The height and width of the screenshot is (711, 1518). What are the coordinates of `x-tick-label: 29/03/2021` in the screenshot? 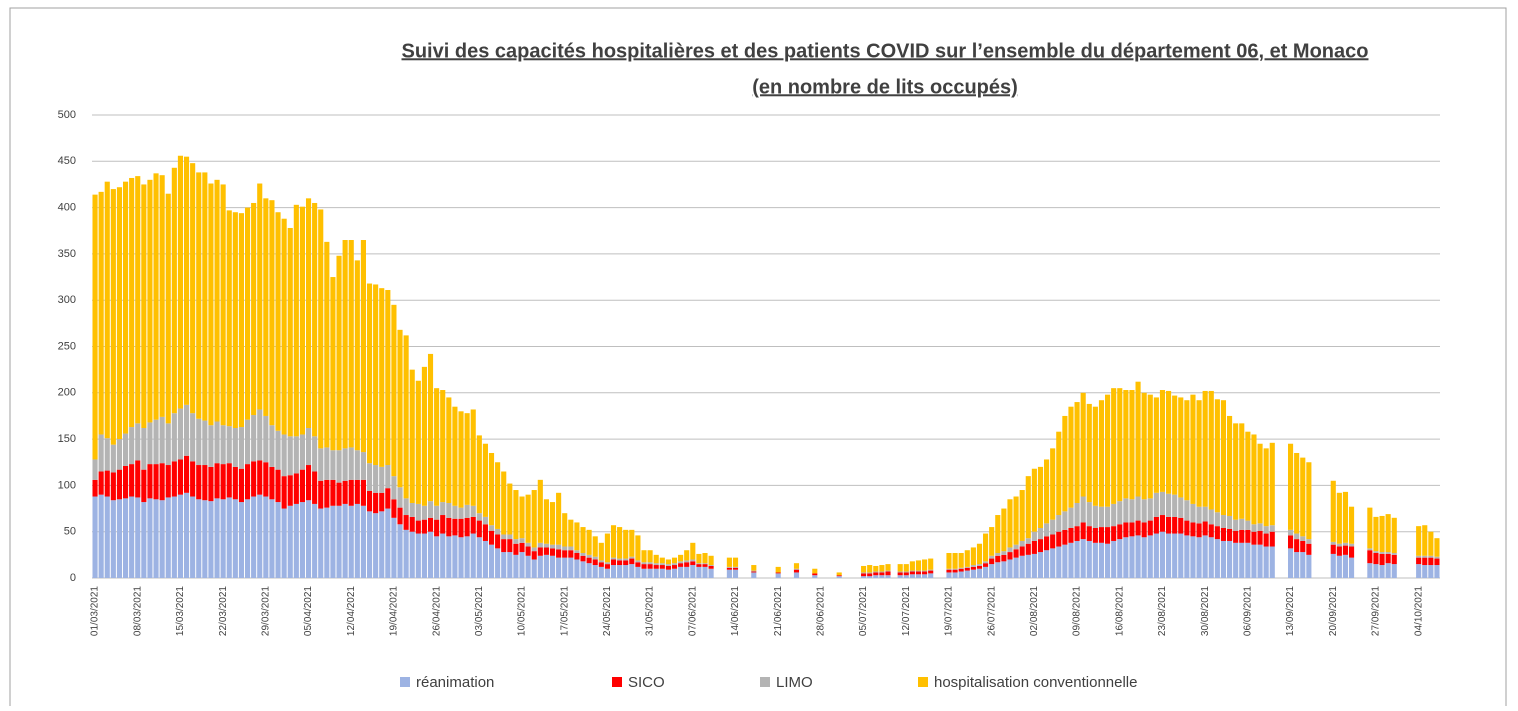 It's located at (265, 611).